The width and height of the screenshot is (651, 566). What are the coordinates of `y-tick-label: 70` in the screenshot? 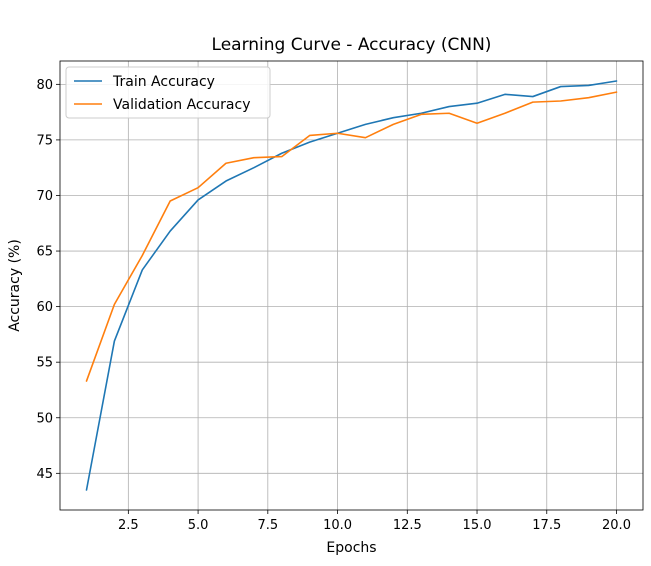 It's located at (44, 196).